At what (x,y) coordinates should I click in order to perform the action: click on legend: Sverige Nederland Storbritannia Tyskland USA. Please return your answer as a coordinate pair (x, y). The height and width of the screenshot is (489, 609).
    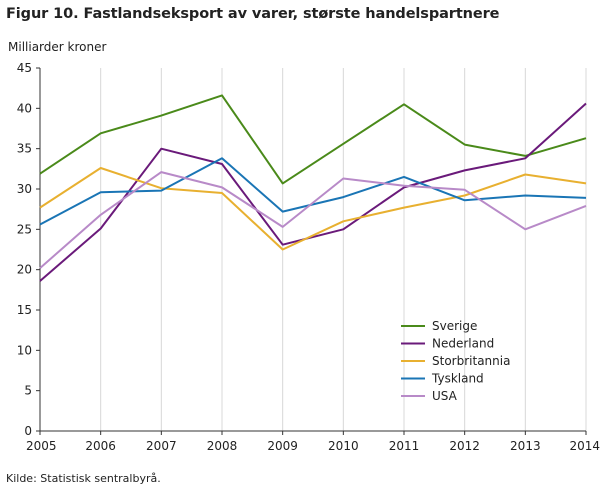
    Looking at the image, I should click on (455, 361).